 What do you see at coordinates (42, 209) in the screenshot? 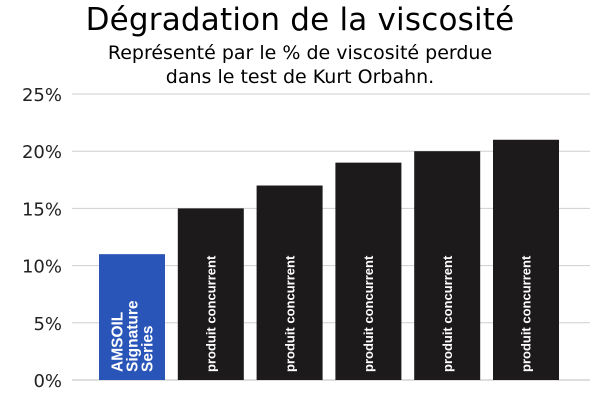
I see `y-tick-label: 15%` at bounding box center [42, 209].